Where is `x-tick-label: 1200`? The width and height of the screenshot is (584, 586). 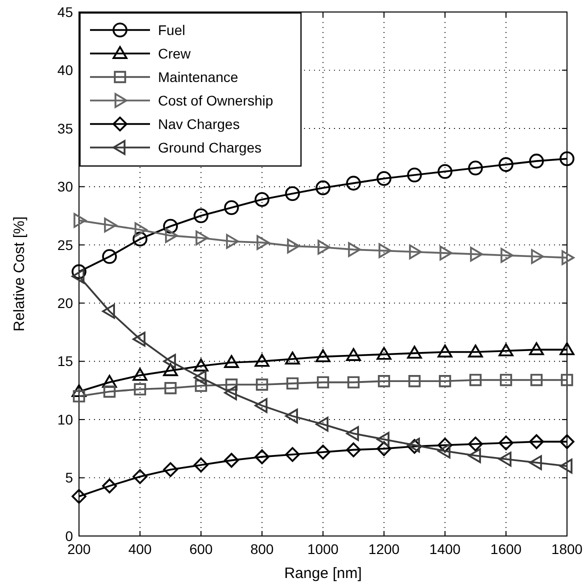
x-tick-label: 1200 is located at coordinates (384, 549).